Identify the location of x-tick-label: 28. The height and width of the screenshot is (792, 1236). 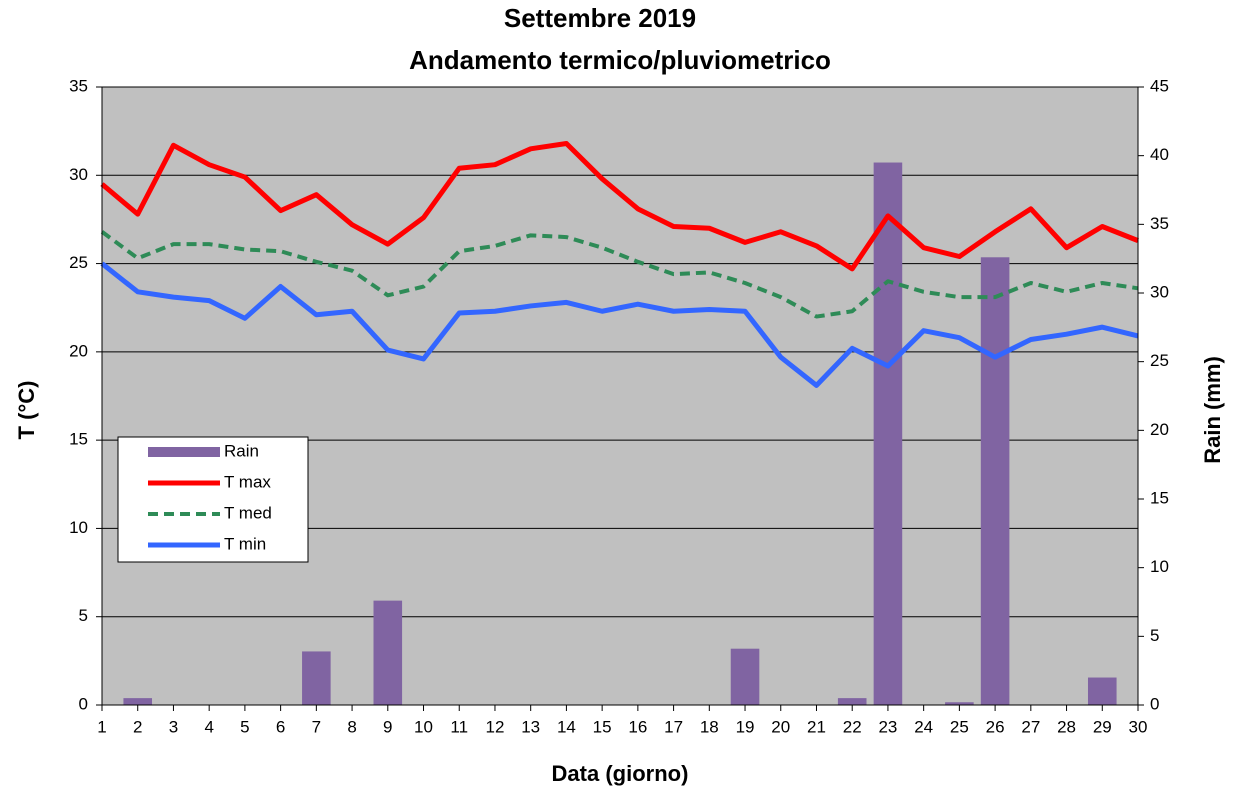
(1066, 726).